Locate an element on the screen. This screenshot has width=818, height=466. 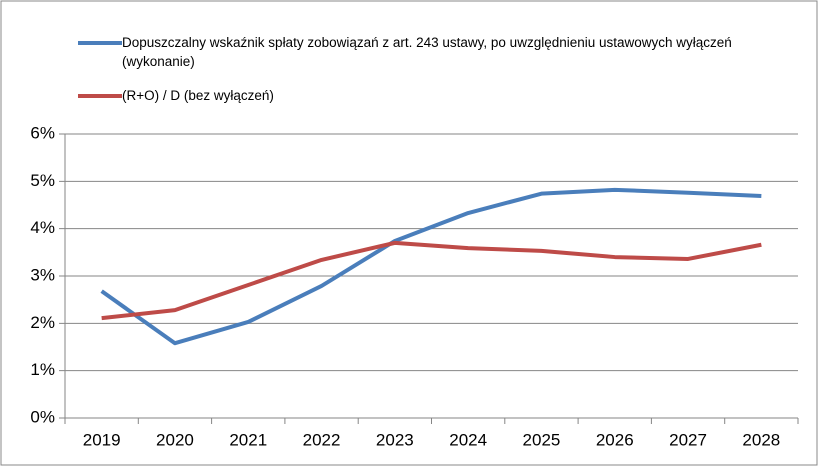
x-tick-label: 2024 is located at coordinates (468, 439).